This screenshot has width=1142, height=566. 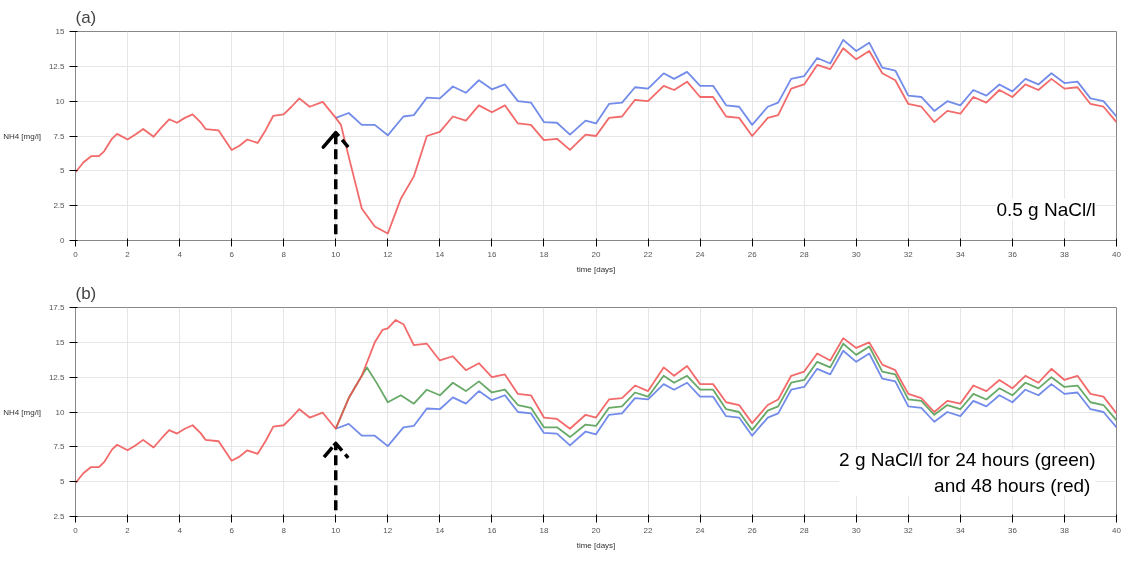 I want to click on y-tick-label: 0, so click(x=63, y=240).